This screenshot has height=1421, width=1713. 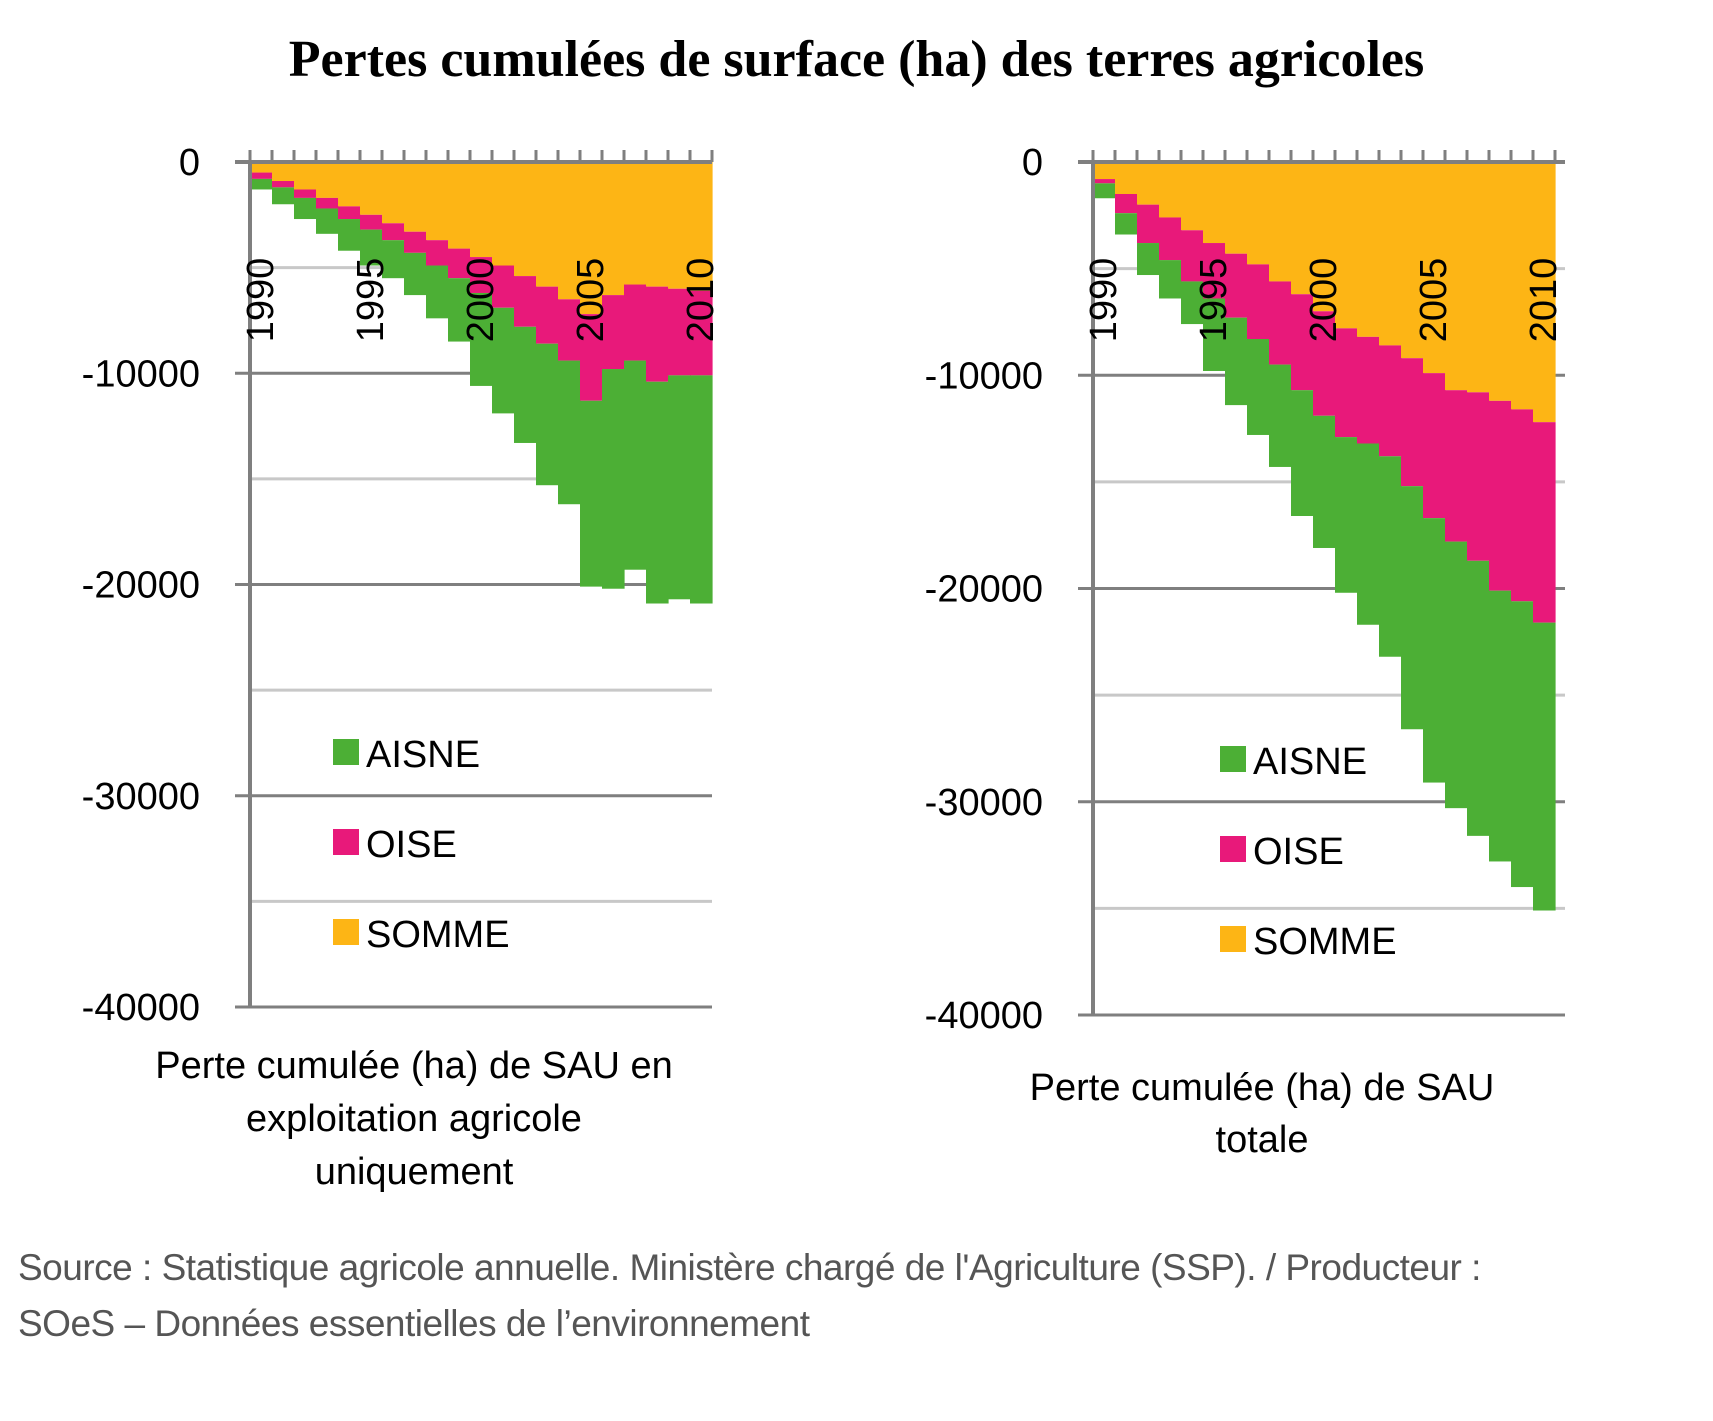 I want to click on legend-swatch-somme, so click(x=346, y=932).